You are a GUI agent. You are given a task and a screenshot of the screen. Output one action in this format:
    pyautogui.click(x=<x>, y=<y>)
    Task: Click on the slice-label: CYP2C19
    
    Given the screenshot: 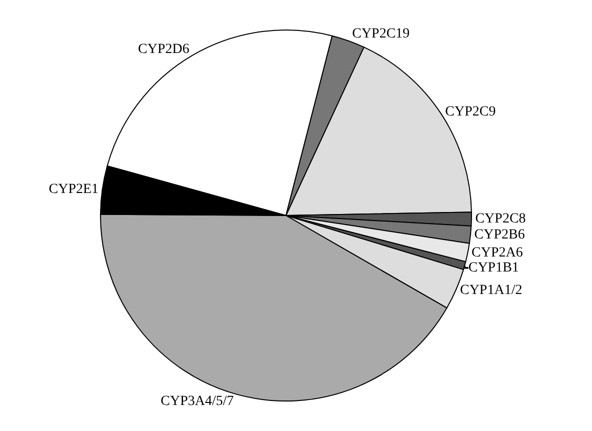 What is the action you would take?
    pyautogui.click(x=381, y=34)
    